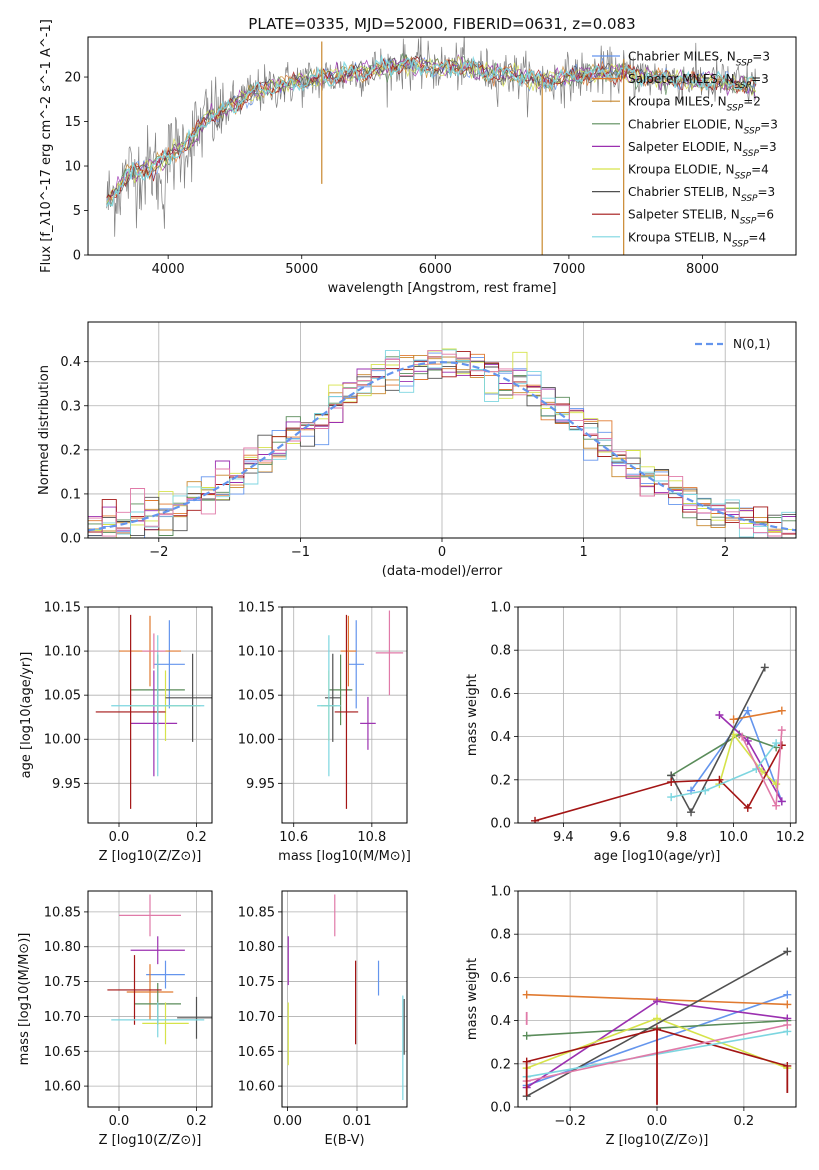 Image resolution: width=819 pixels, height=1170 pixels. What do you see at coordinates (702, 269) in the screenshot?
I see `spectrum-xtick-label: 8000` at bounding box center [702, 269].